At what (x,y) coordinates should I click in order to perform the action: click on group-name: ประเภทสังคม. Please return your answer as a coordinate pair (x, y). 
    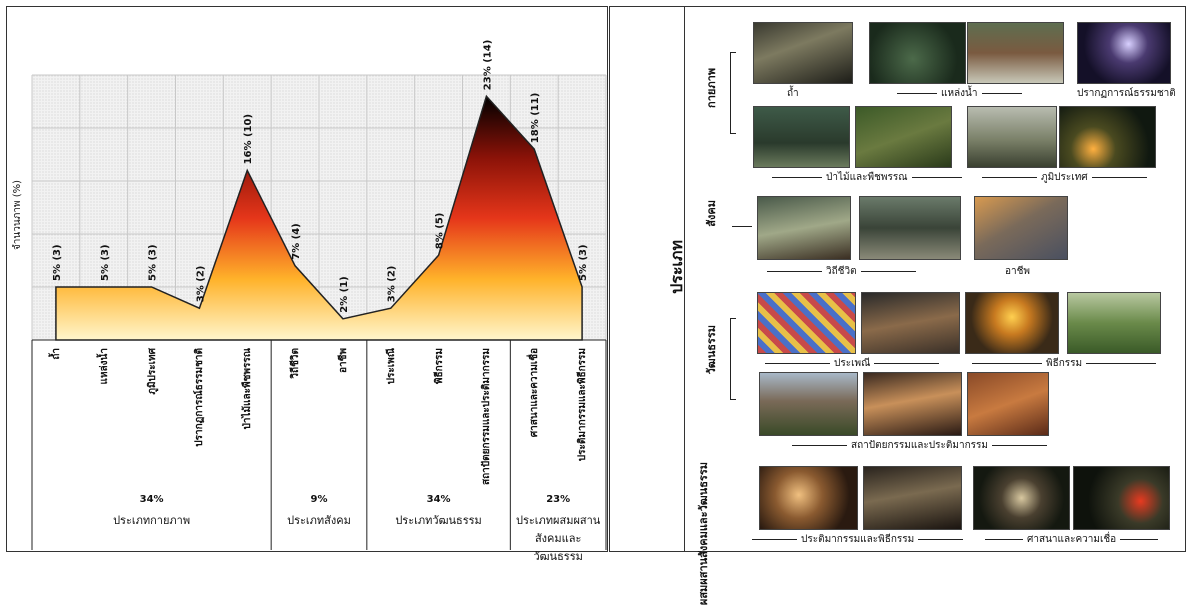
    Looking at the image, I should click on (319, 520).